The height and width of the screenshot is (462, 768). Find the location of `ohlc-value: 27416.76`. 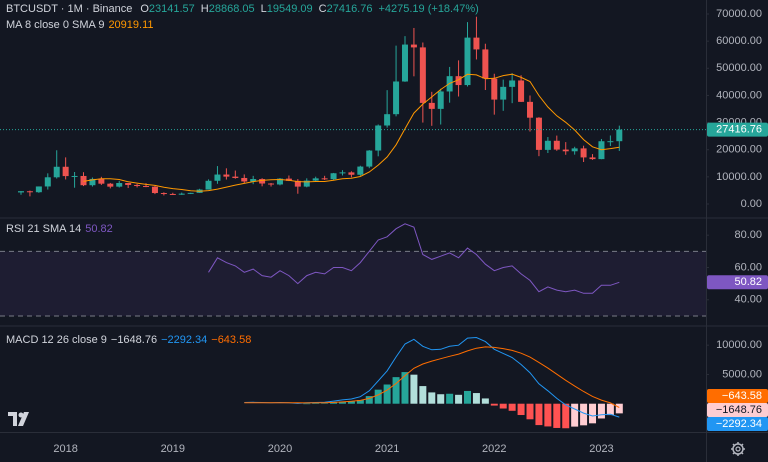

ohlc-value: 27416.76 is located at coordinates (349, 9).